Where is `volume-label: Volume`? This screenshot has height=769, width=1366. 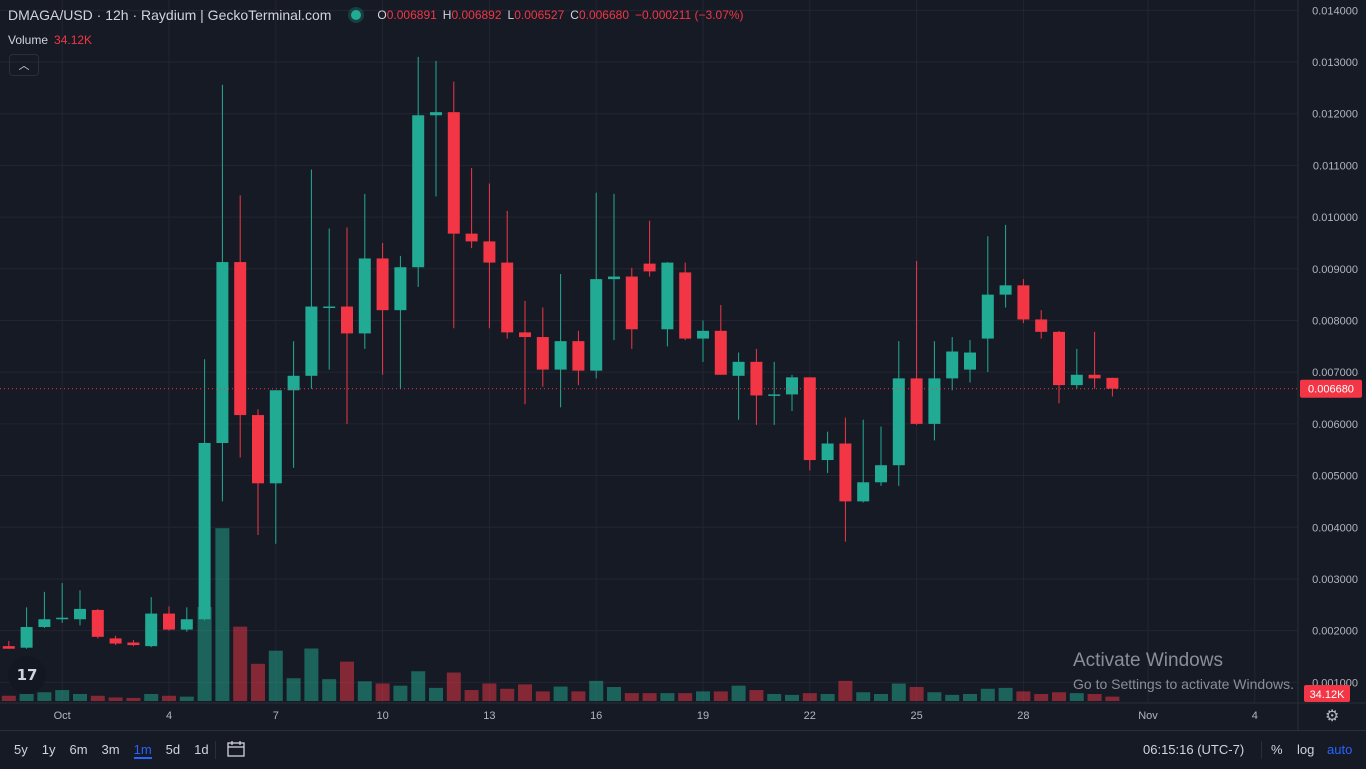
volume-label: Volume is located at coordinates (28, 40).